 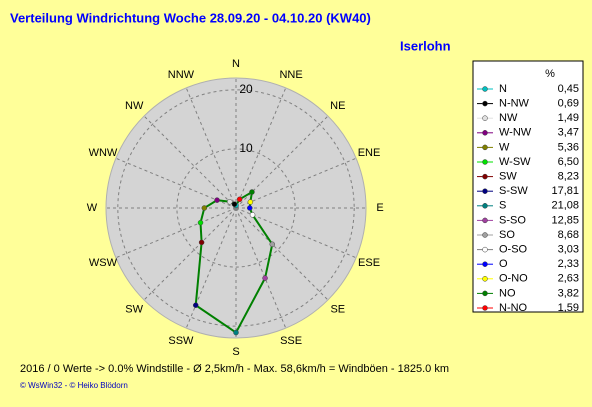 What do you see at coordinates (291, 341) in the screenshot?
I see `direction-label: SSE` at bounding box center [291, 341].